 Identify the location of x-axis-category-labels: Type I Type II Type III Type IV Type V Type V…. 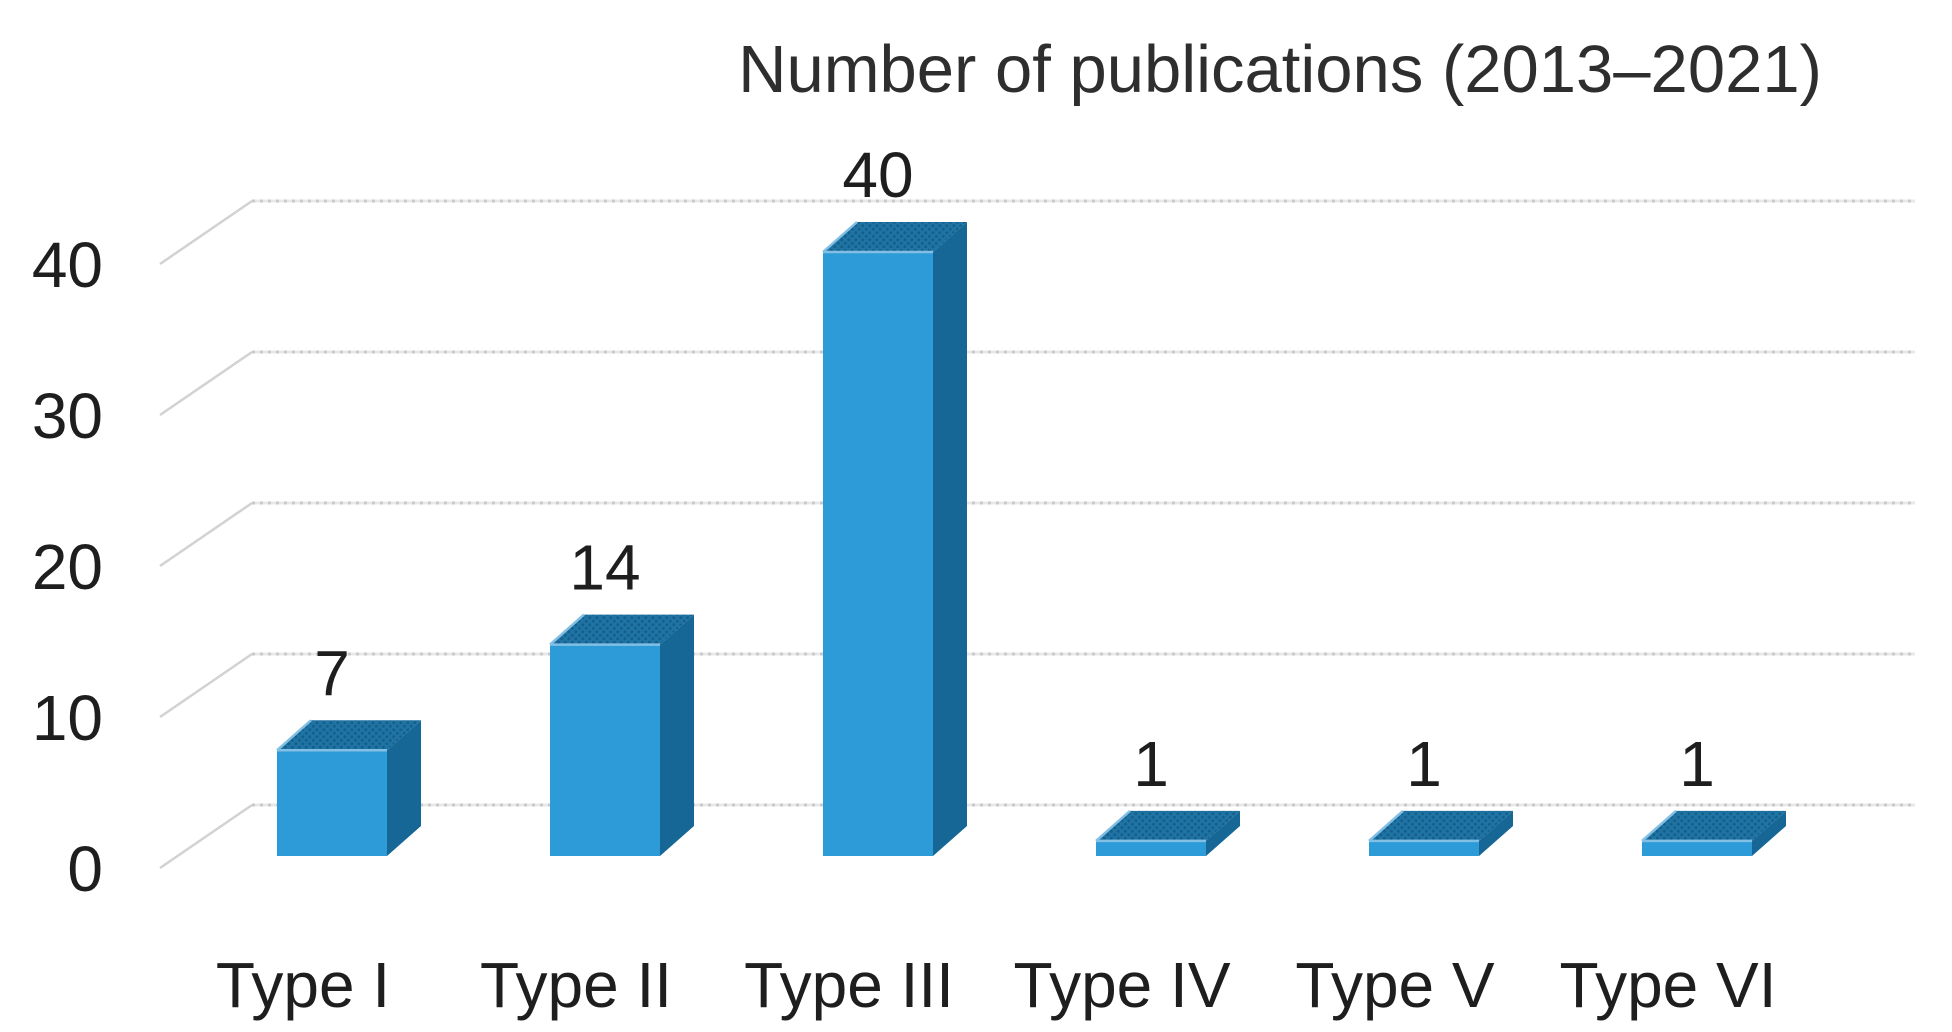
(996, 985).